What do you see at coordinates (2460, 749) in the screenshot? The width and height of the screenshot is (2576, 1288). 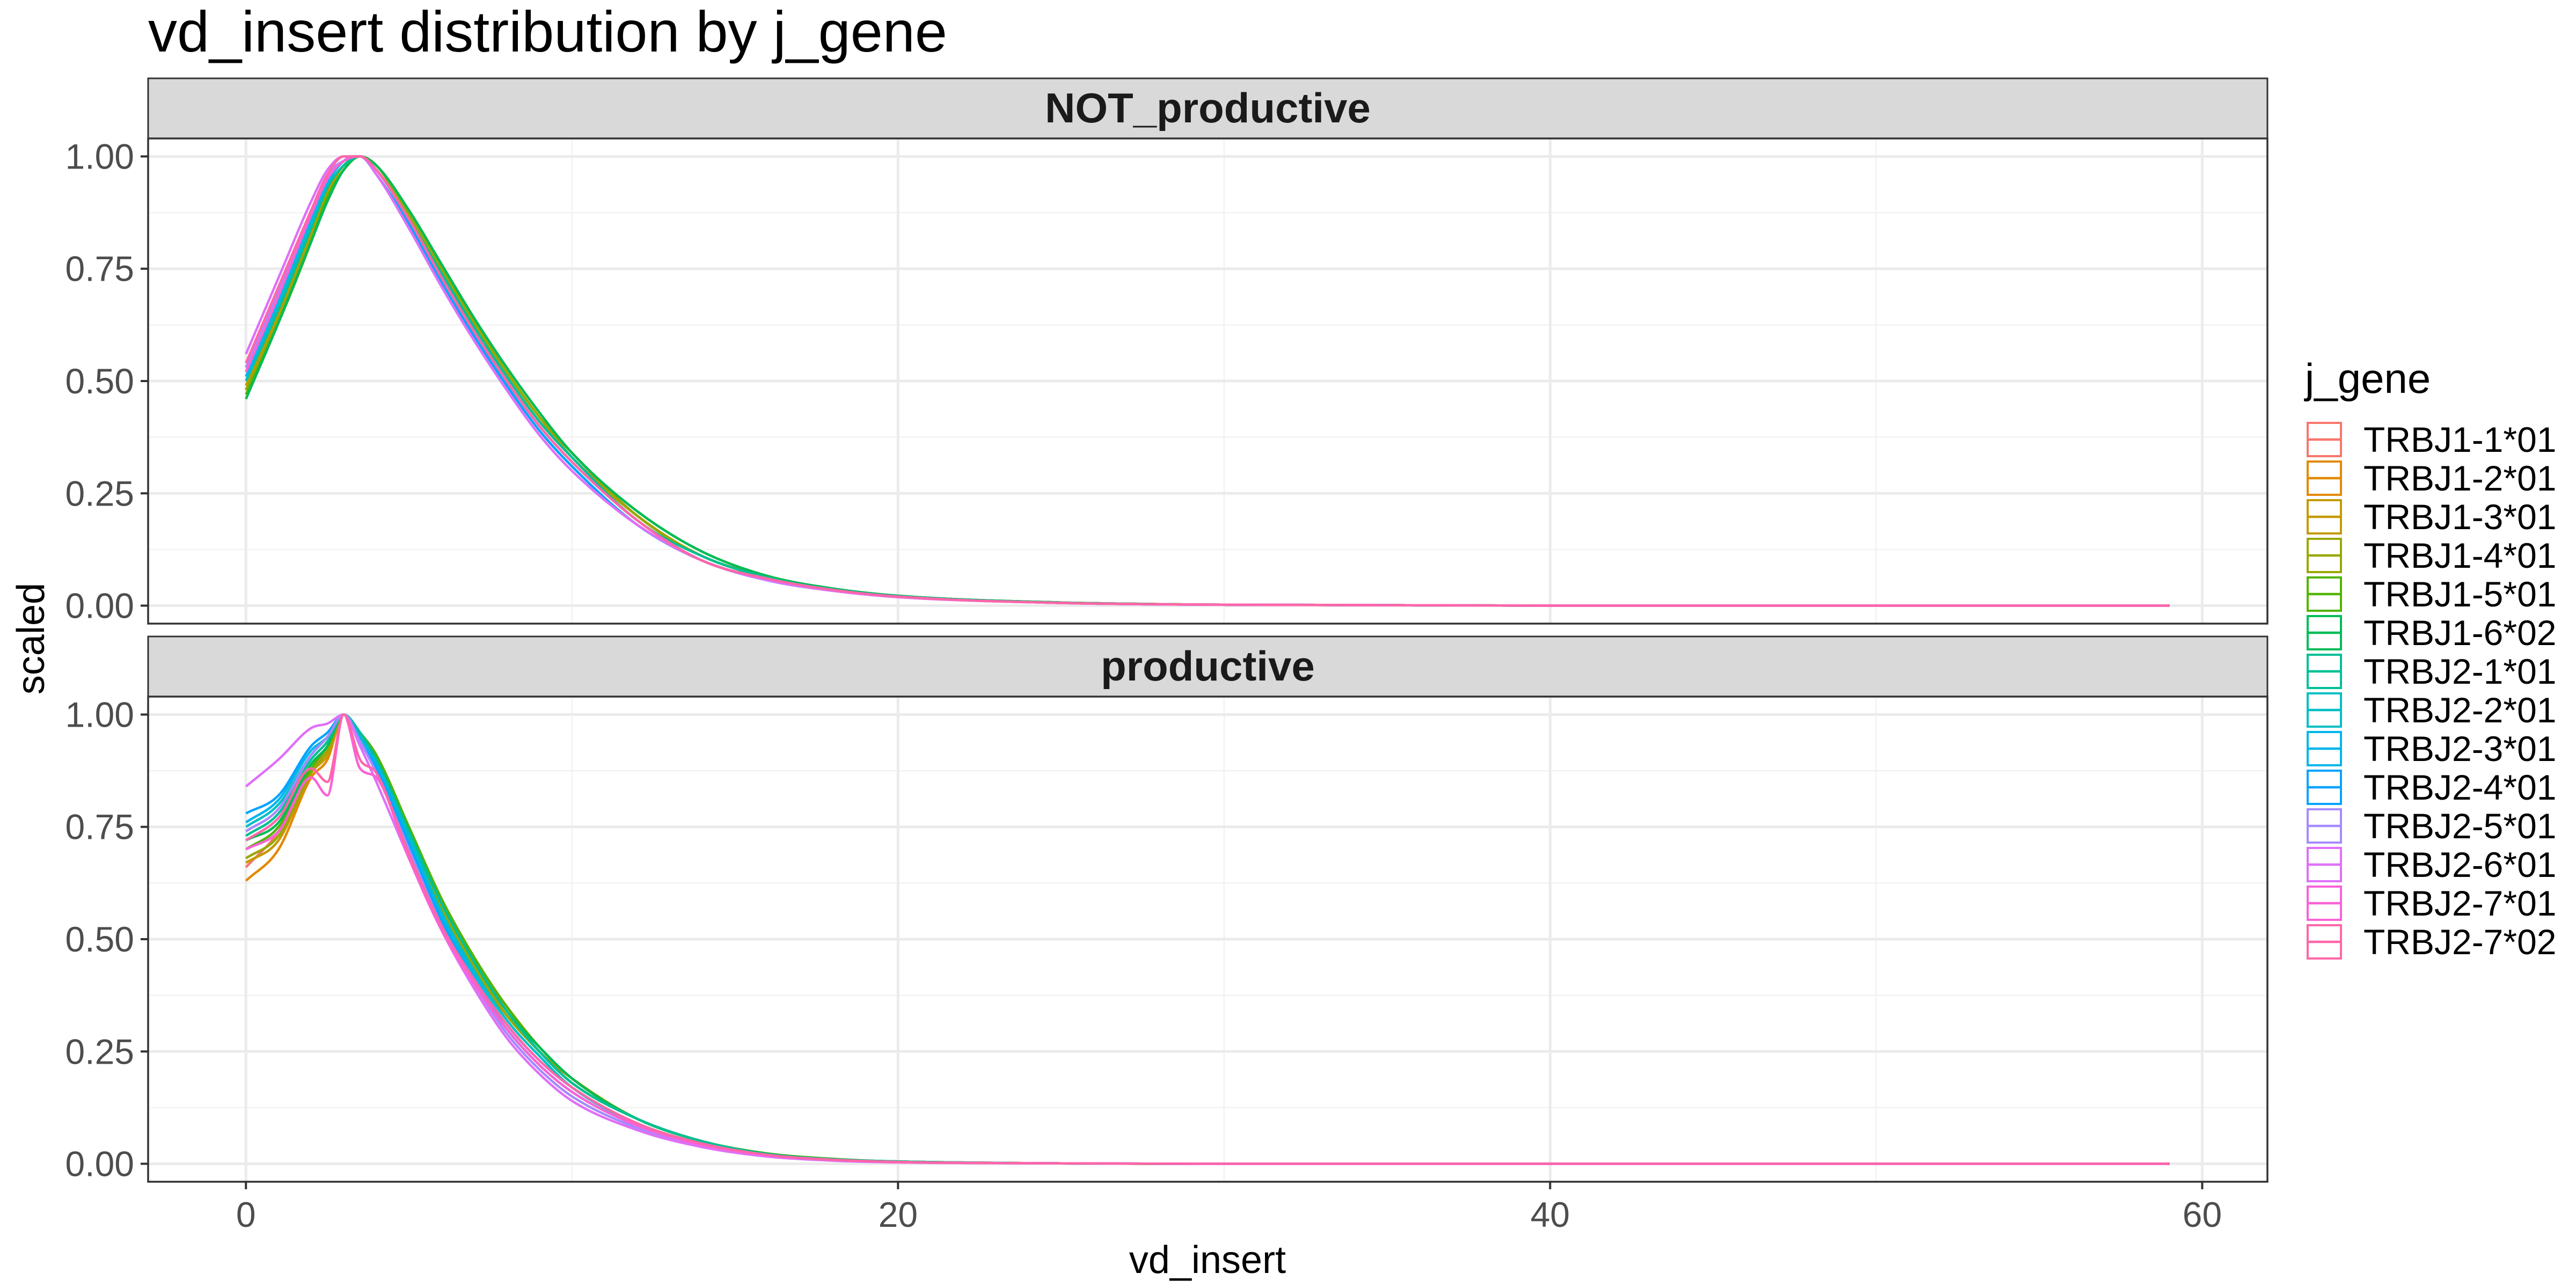 I see `legend-label: TRBJ2-3*01` at bounding box center [2460, 749].